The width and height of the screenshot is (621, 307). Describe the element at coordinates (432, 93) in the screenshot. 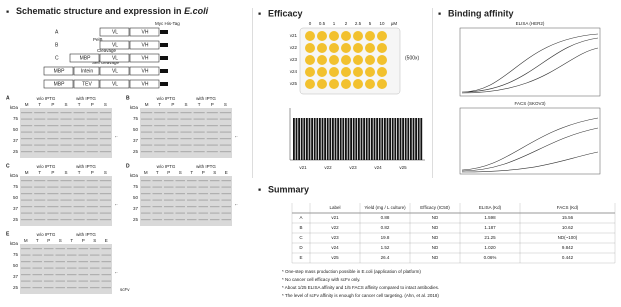

I see `divider` at that location.